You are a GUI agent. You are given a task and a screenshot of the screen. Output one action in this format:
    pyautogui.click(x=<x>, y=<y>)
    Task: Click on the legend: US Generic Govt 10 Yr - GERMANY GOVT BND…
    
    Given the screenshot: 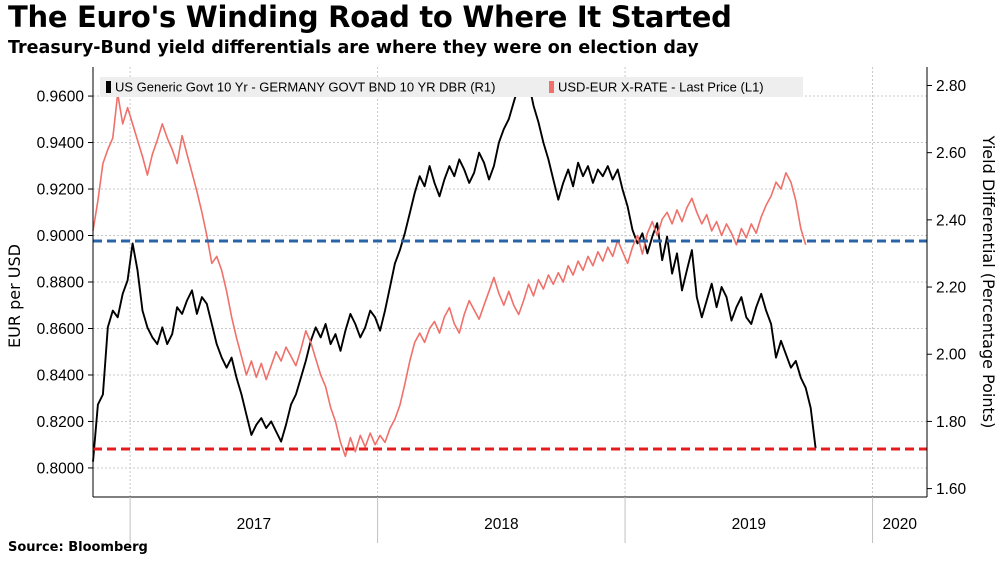 What is the action you would take?
    pyautogui.click(x=451, y=87)
    